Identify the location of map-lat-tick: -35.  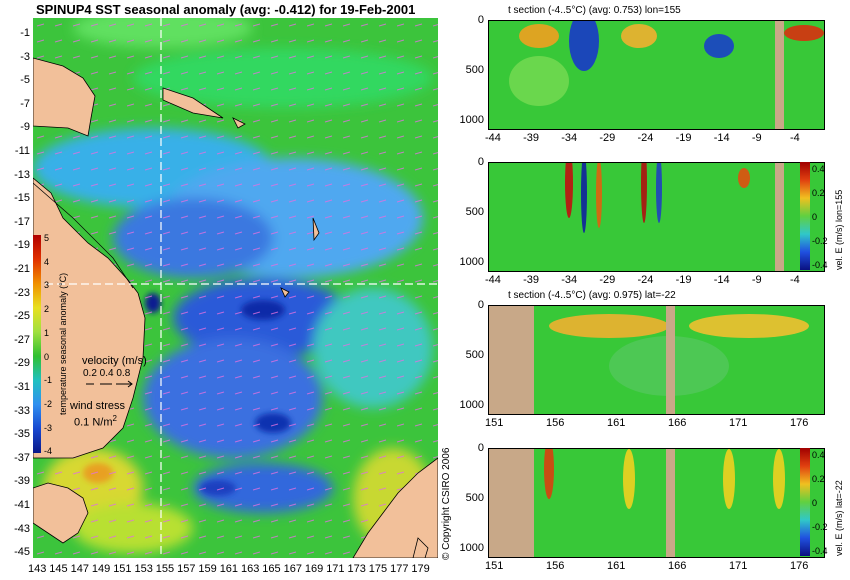
(22, 434).